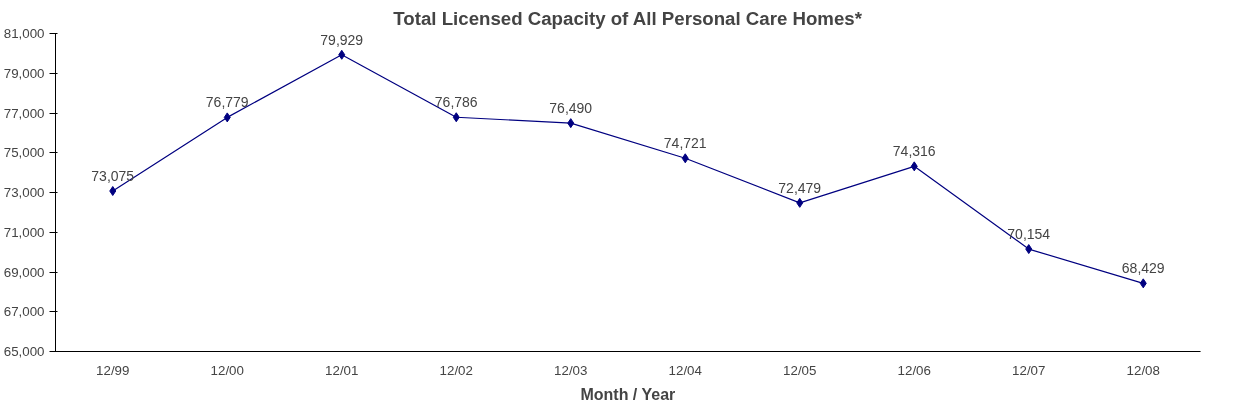 The width and height of the screenshot is (1247, 411). Describe the element at coordinates (800, 370) in the screenshot. I see `x-tick-label: 12/05` at that location.